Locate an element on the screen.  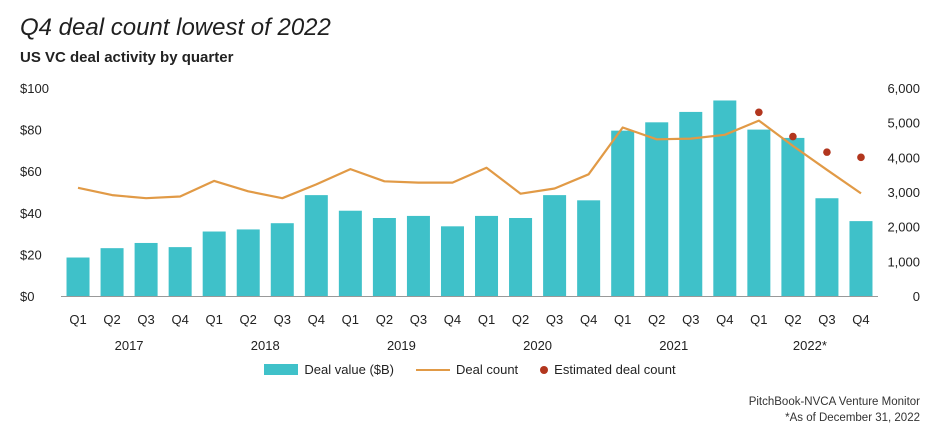
y-left-tick-label: $80 is located at coordinates (31, 130).